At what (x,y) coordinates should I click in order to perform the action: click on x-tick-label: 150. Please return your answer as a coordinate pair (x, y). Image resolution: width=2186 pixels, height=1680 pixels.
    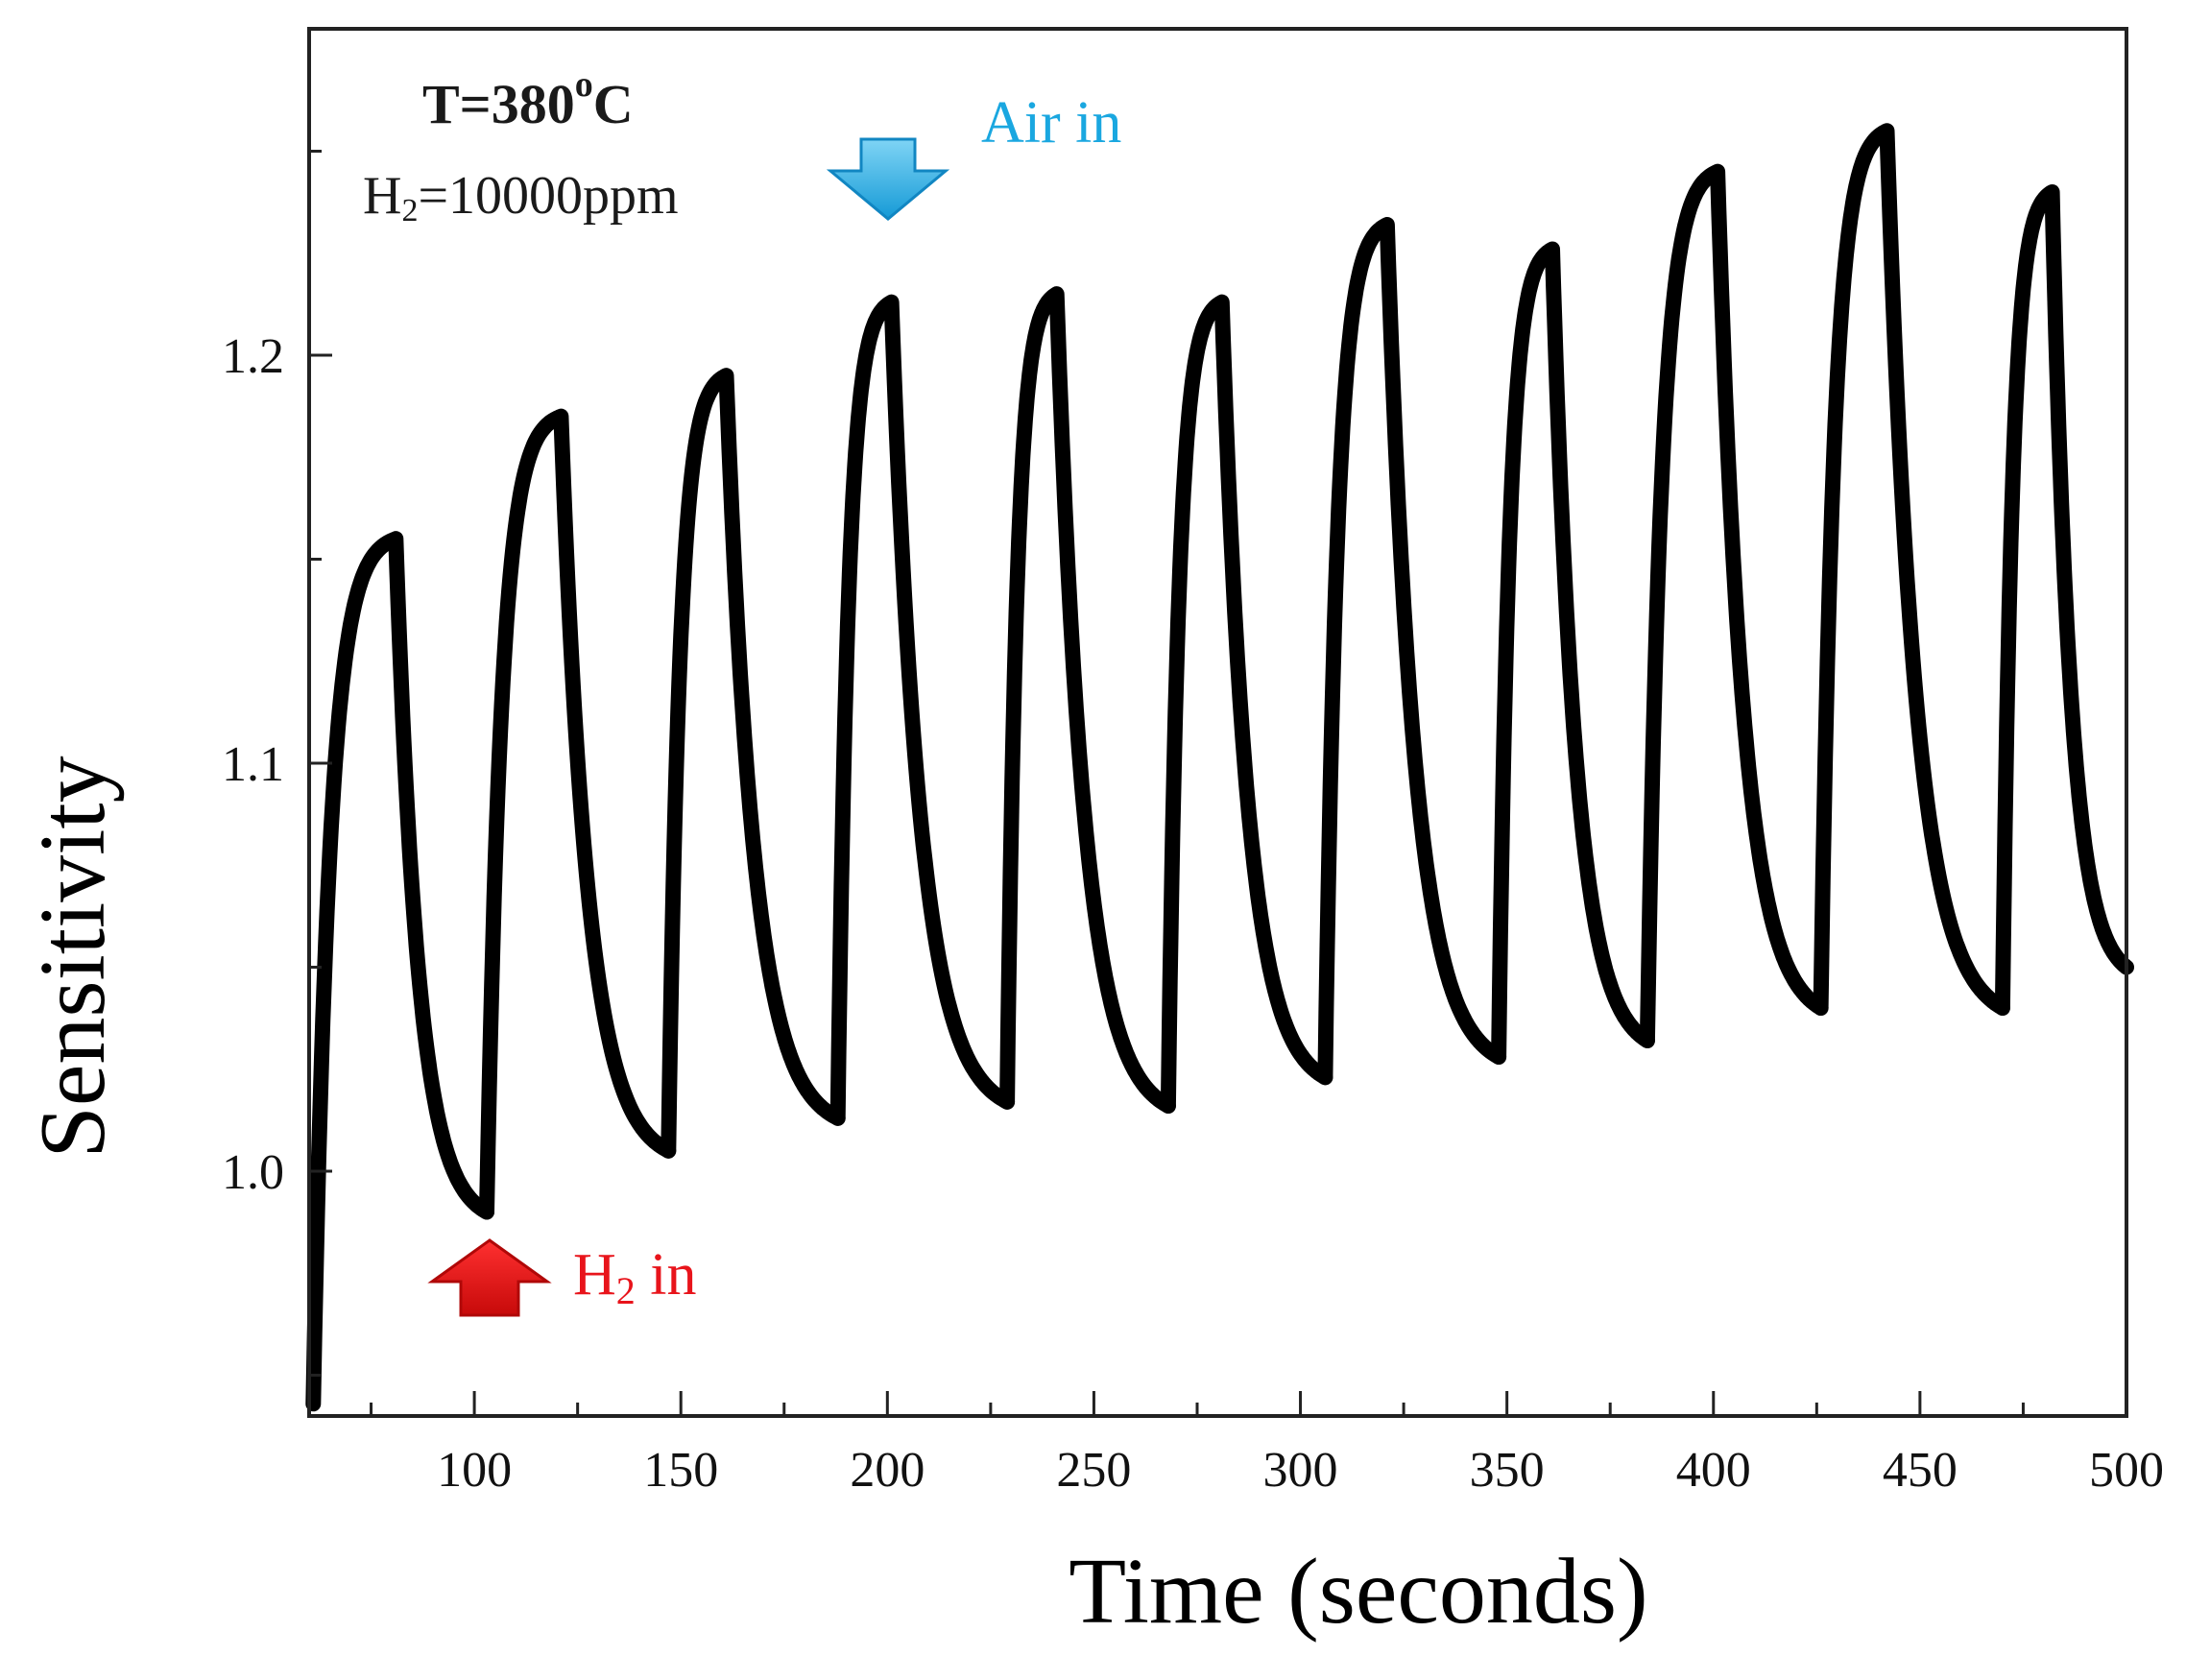
    Looking at the image, I should click on (680, 1470).